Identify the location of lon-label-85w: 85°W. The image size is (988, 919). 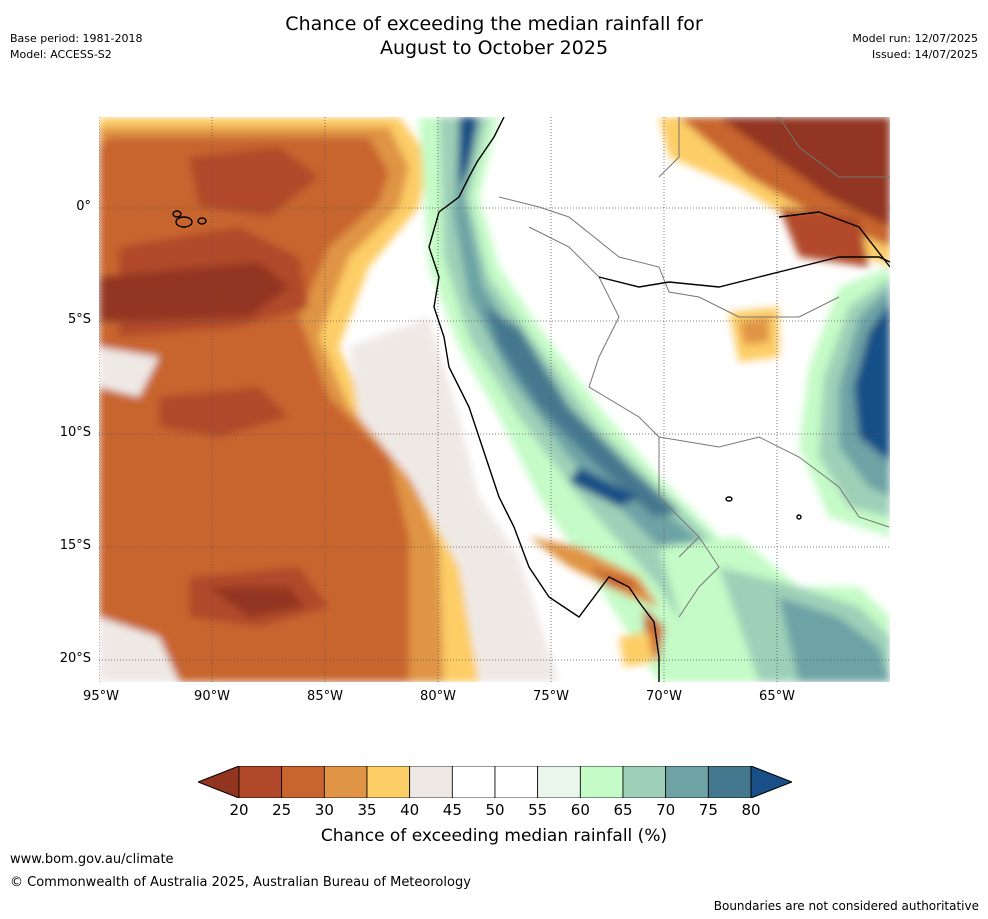
(325, 696).